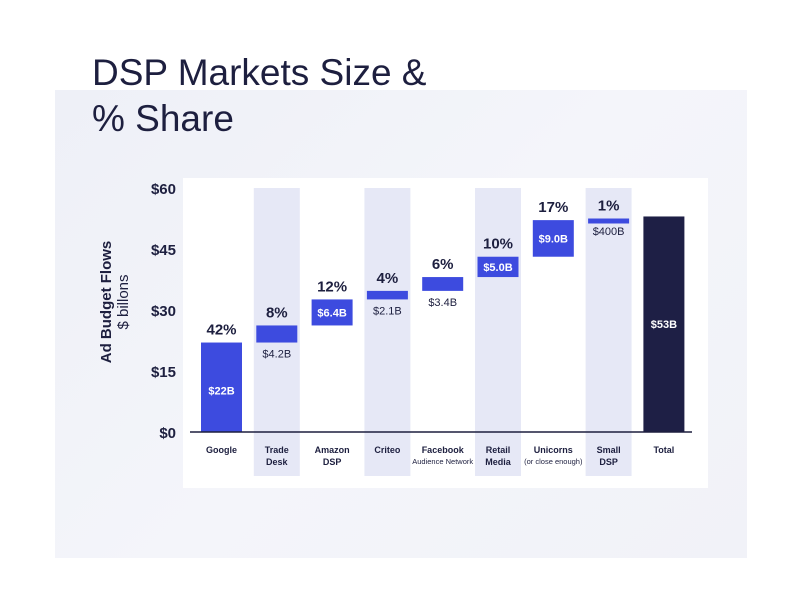 The image size is (800, 602). Describe the element at coordinates (163, 250) in the screenshot. I see `y-tick-label: $45` at that location.